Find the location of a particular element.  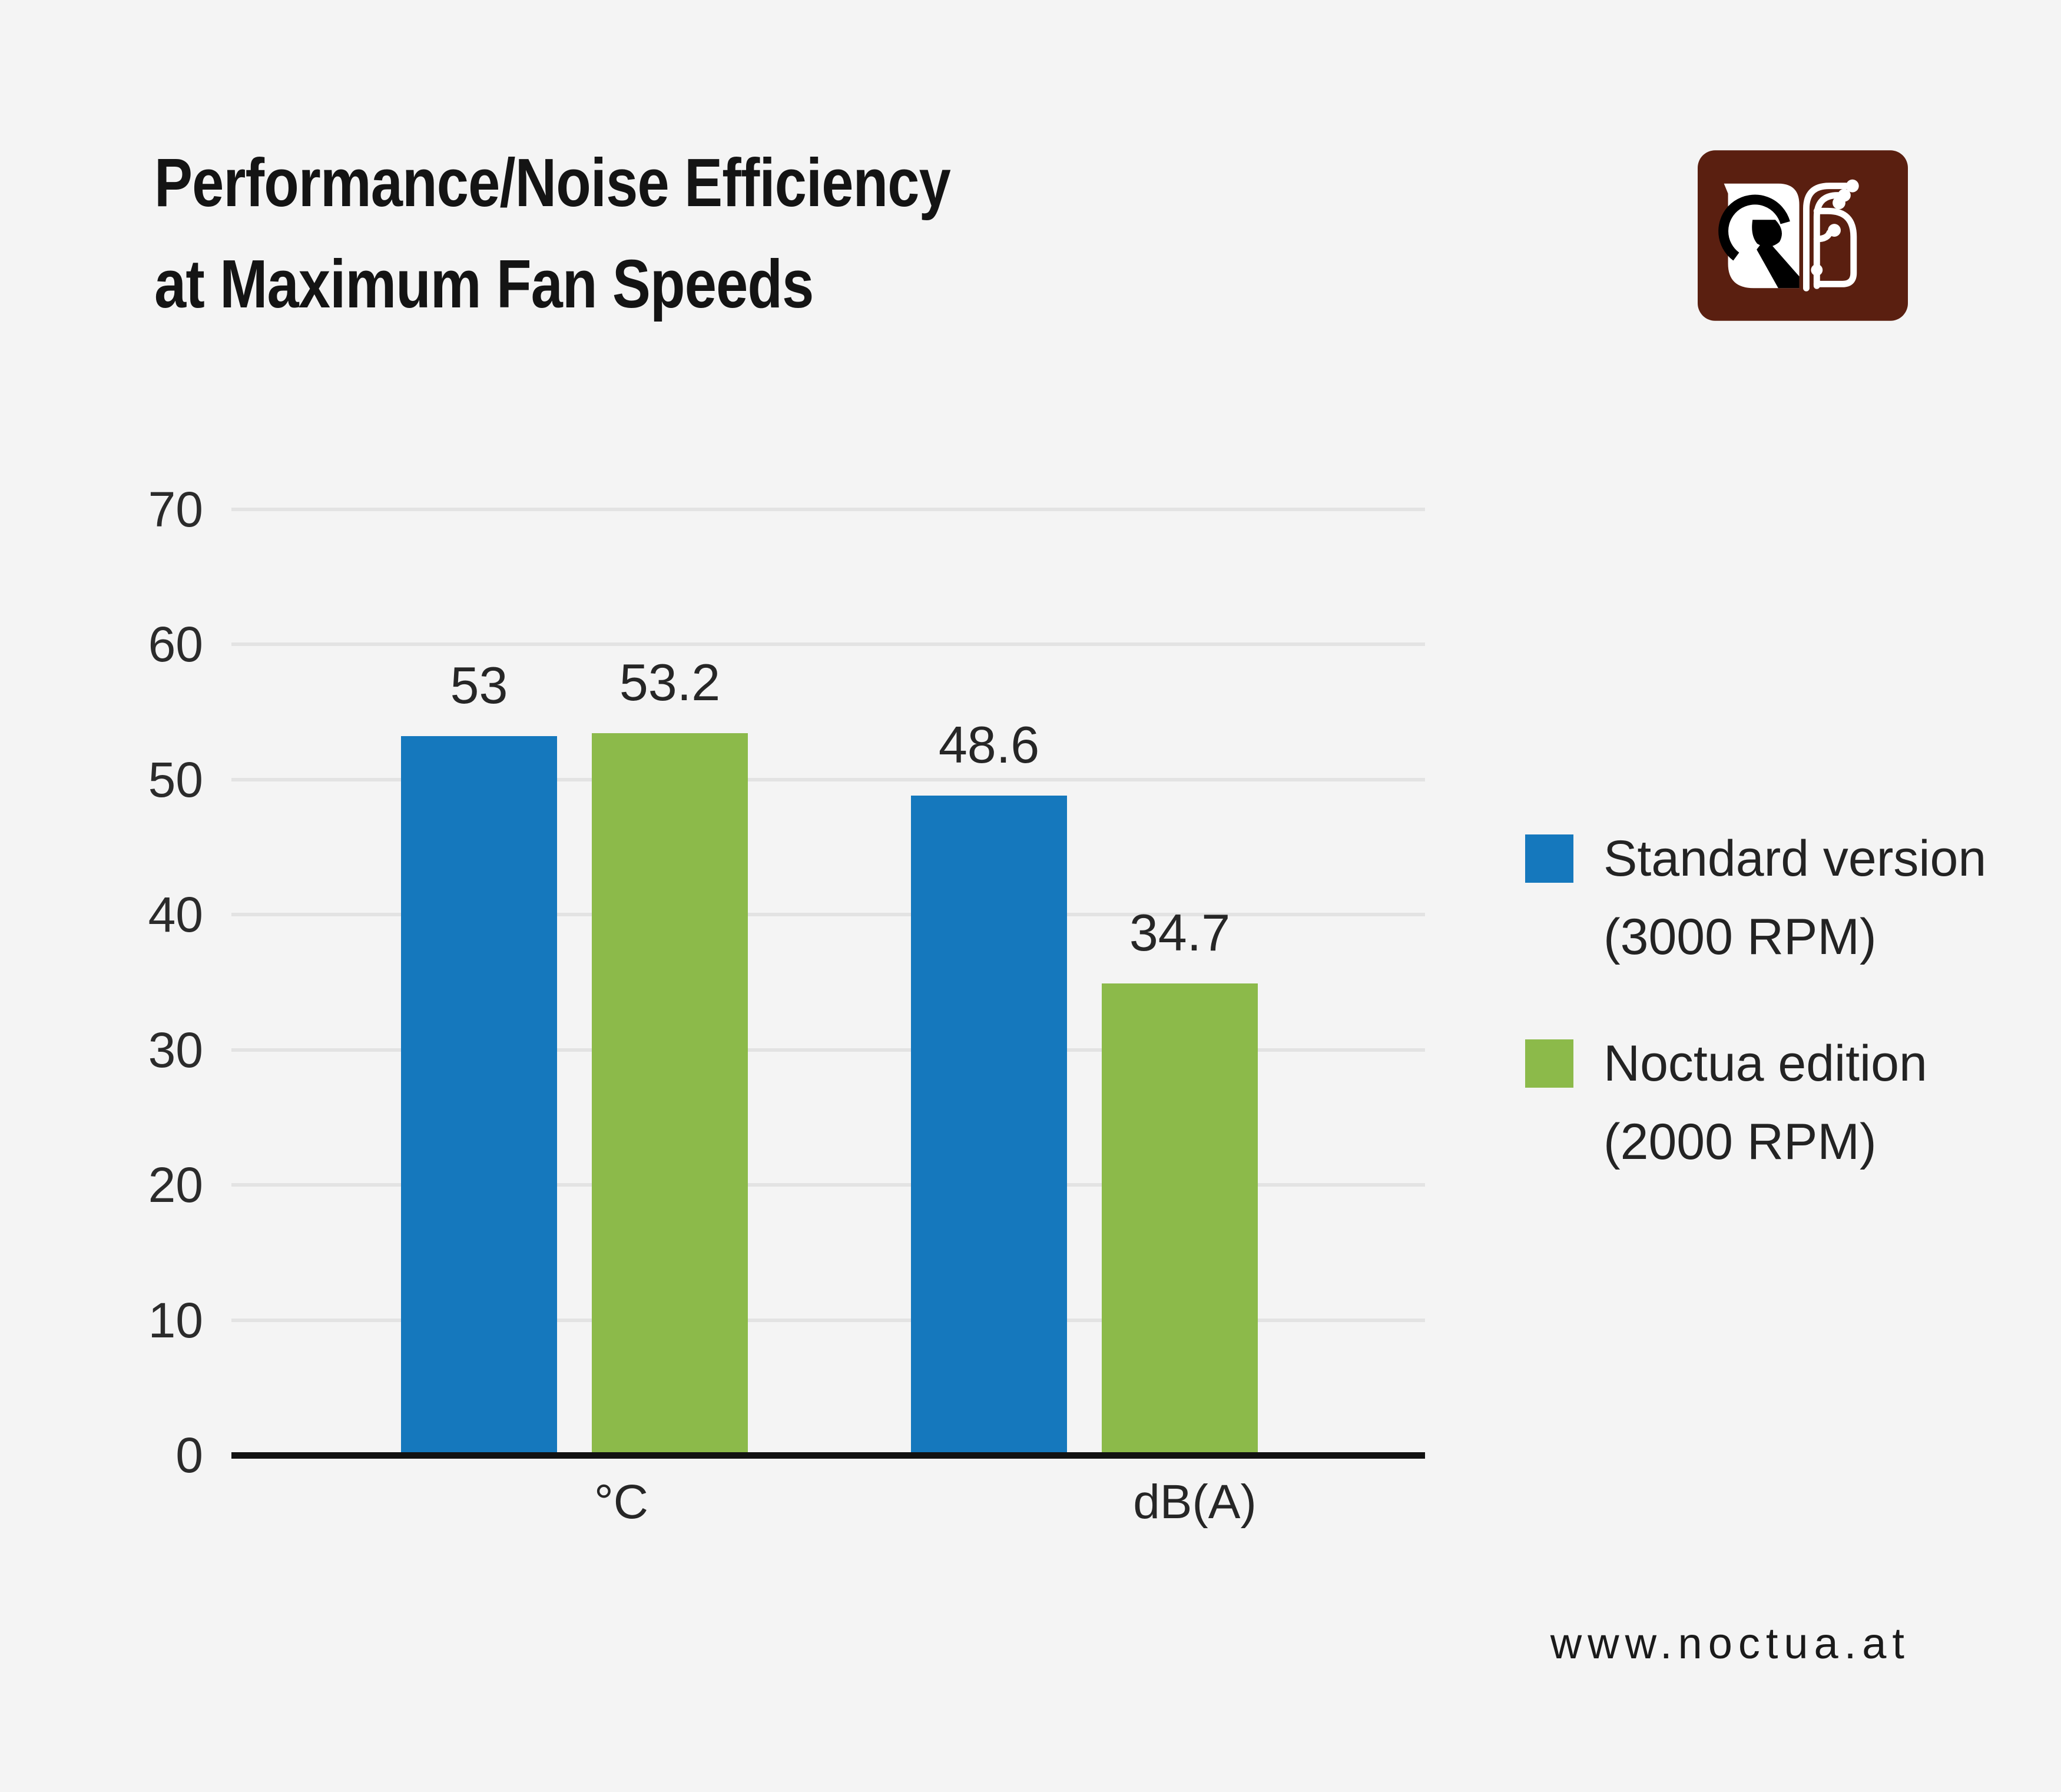

y-tick-label: 30 is located at coordinates (175, 1050).